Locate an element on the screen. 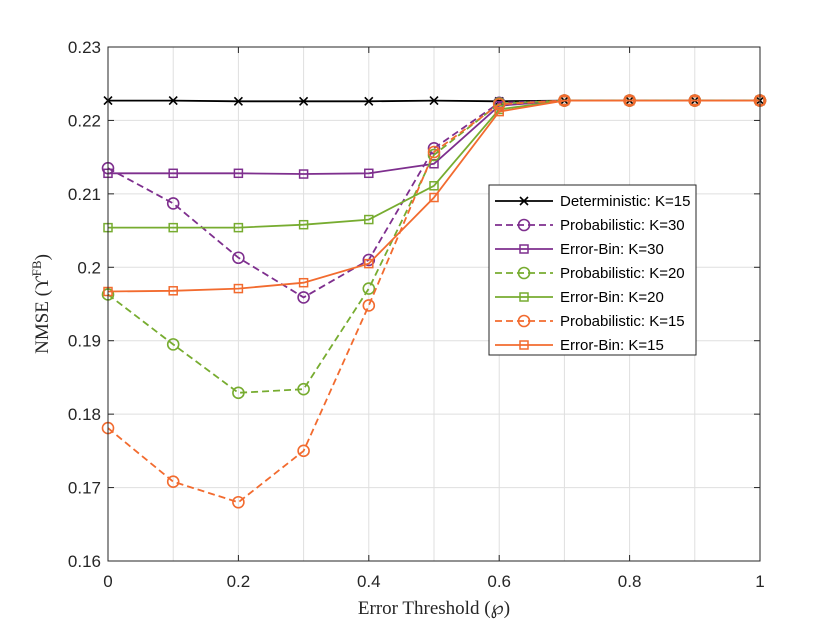  legend-item-probabilistic-k-15: Probabilistic: K=15 is located at coordinates (590, 321).